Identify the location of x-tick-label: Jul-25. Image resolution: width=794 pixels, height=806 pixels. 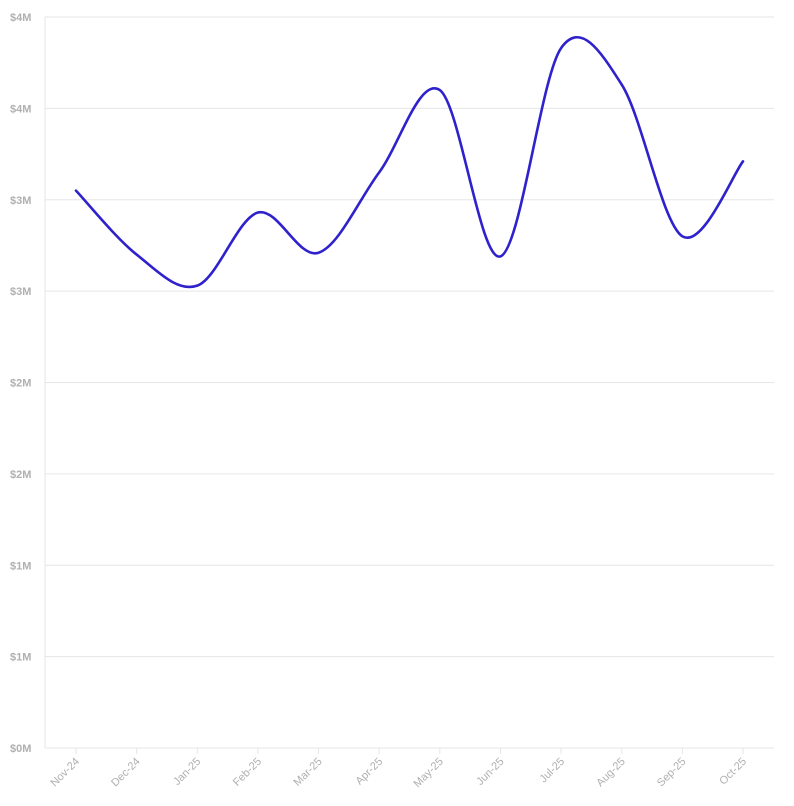
(553, 771).